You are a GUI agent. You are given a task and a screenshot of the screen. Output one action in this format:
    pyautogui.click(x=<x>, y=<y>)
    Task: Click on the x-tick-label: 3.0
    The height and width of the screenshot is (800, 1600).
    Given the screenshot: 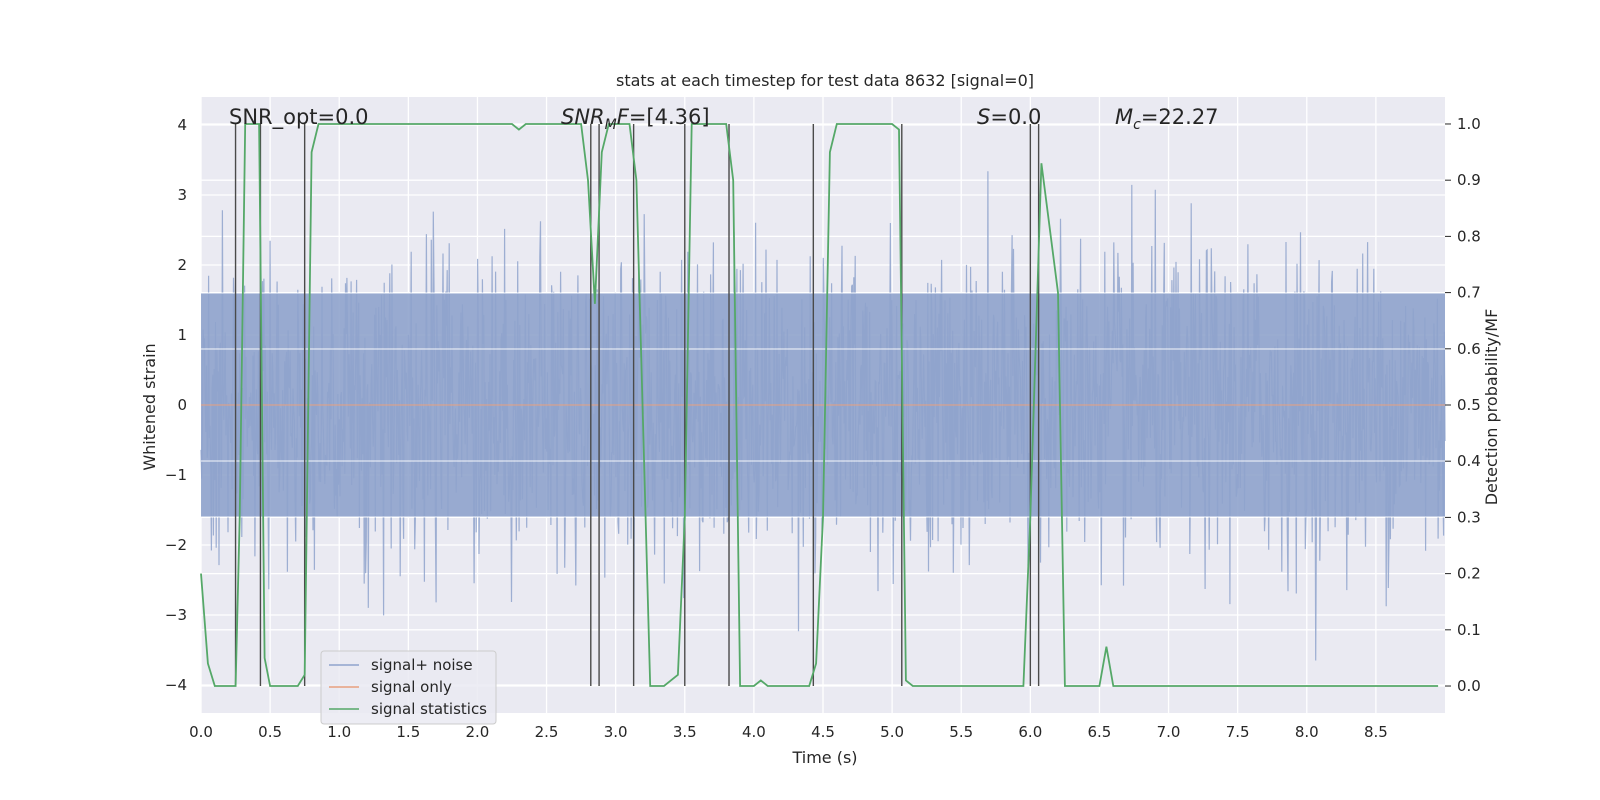 What is the action you would take?
    pyautogui.click(x=616, y=732)
    